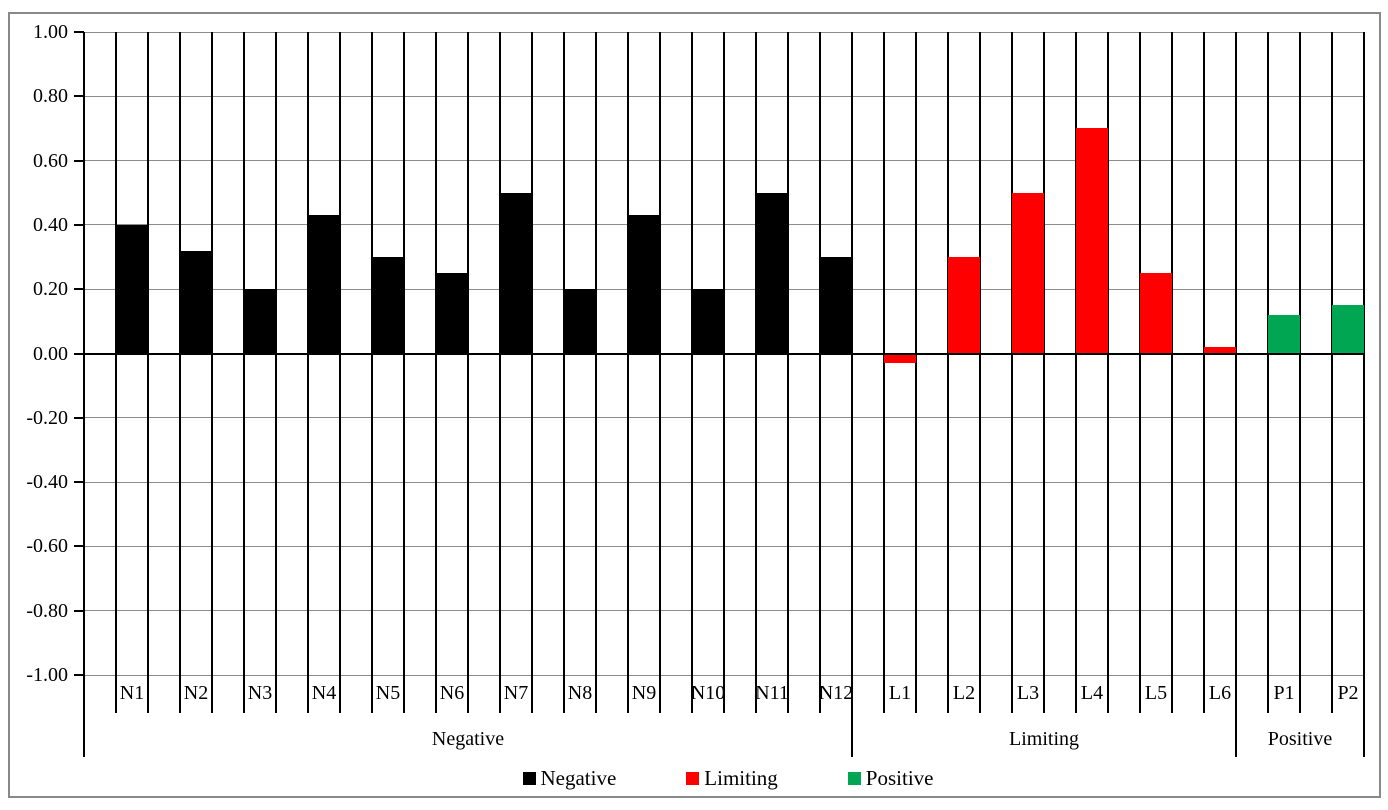  I want to click on x-axis-label-l4: L4, so click(1092, 692).